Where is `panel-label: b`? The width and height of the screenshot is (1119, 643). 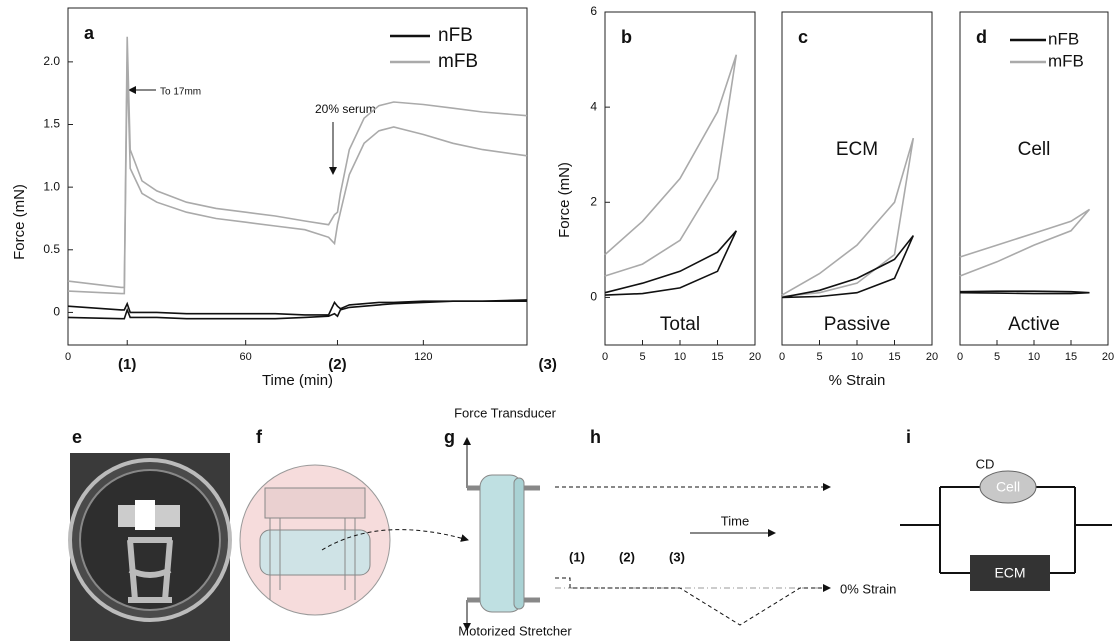 panel-label: b is located at coordinates (626, 37).